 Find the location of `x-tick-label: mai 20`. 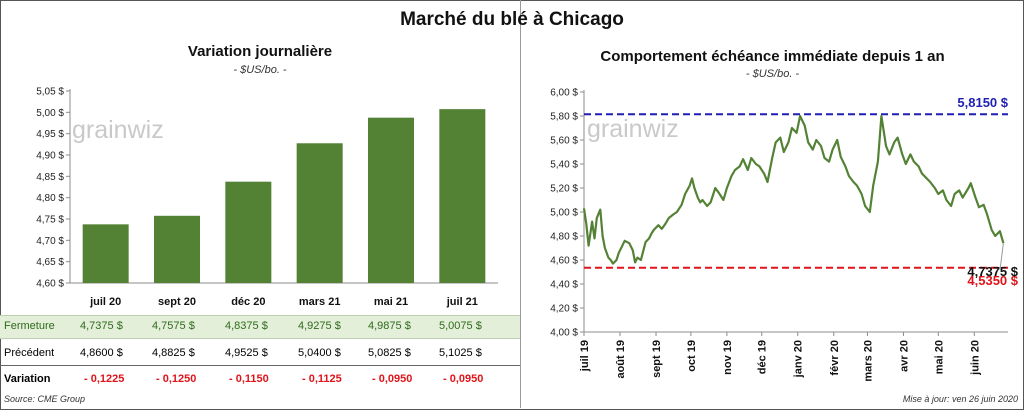

x-tick-label: mai 20 is located at coordinates (939, 357).